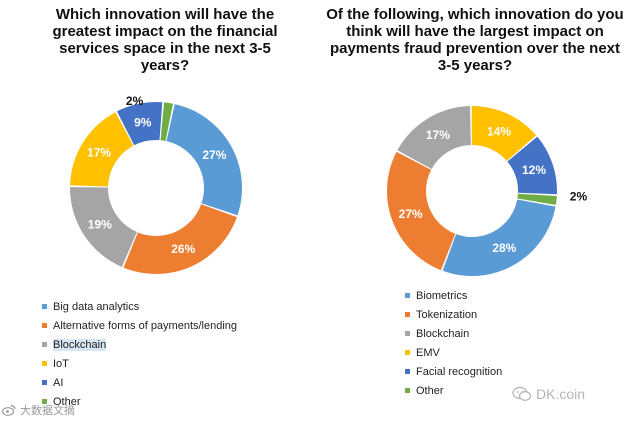  Describe the element at coordinates (61, 363) in the screenshot. I see `legend-label: IoT` at that location.